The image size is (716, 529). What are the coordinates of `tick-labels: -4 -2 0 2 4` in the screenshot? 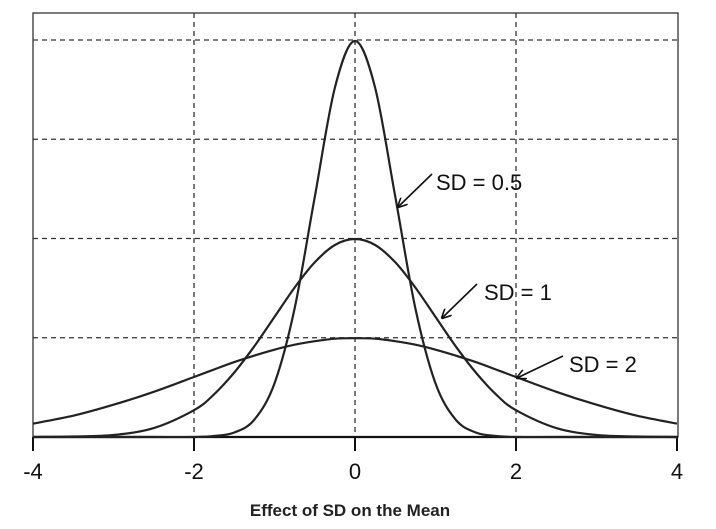 It's located at (353, 471).